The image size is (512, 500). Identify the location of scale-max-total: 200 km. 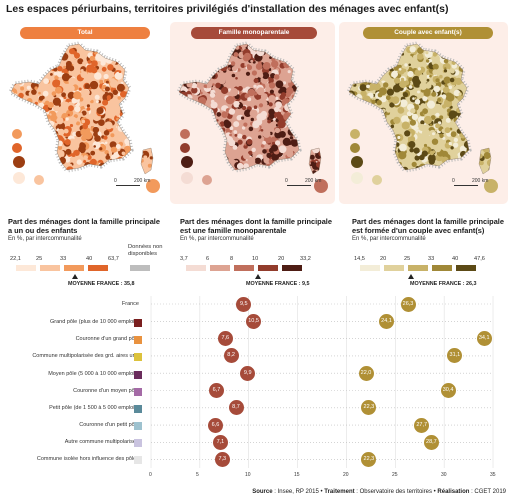
(142, 181).